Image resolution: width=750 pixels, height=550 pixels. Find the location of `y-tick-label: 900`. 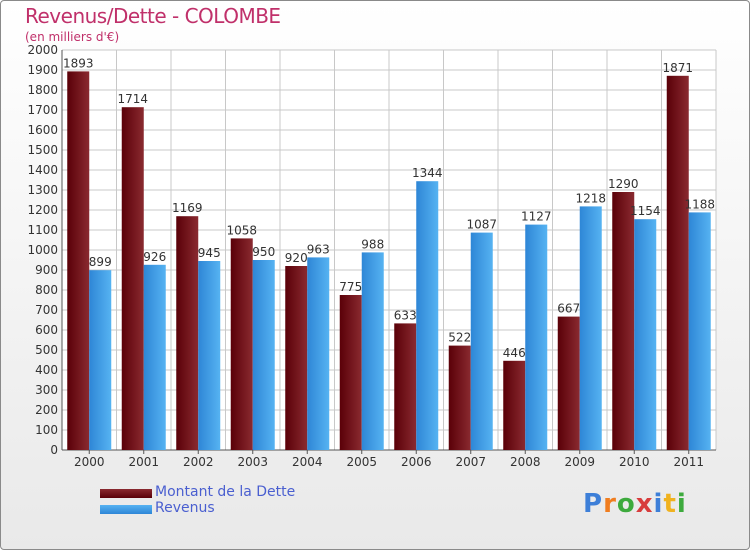

y-tick-label: 900 is located at coordinates (46, 270).